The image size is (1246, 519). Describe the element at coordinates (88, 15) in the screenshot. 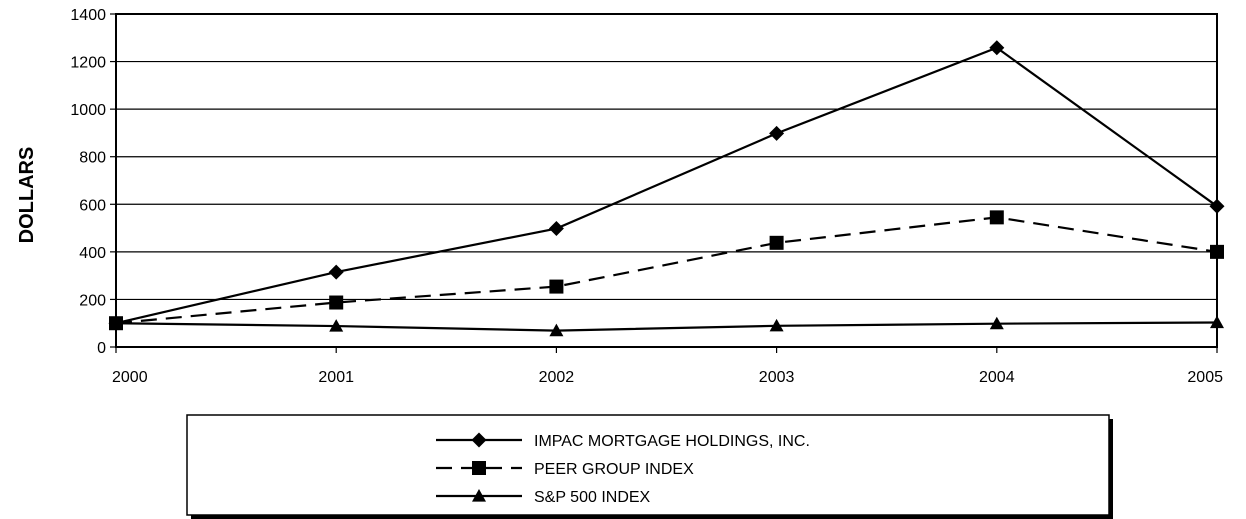

I see `y-tick-label: 1400` at that location.